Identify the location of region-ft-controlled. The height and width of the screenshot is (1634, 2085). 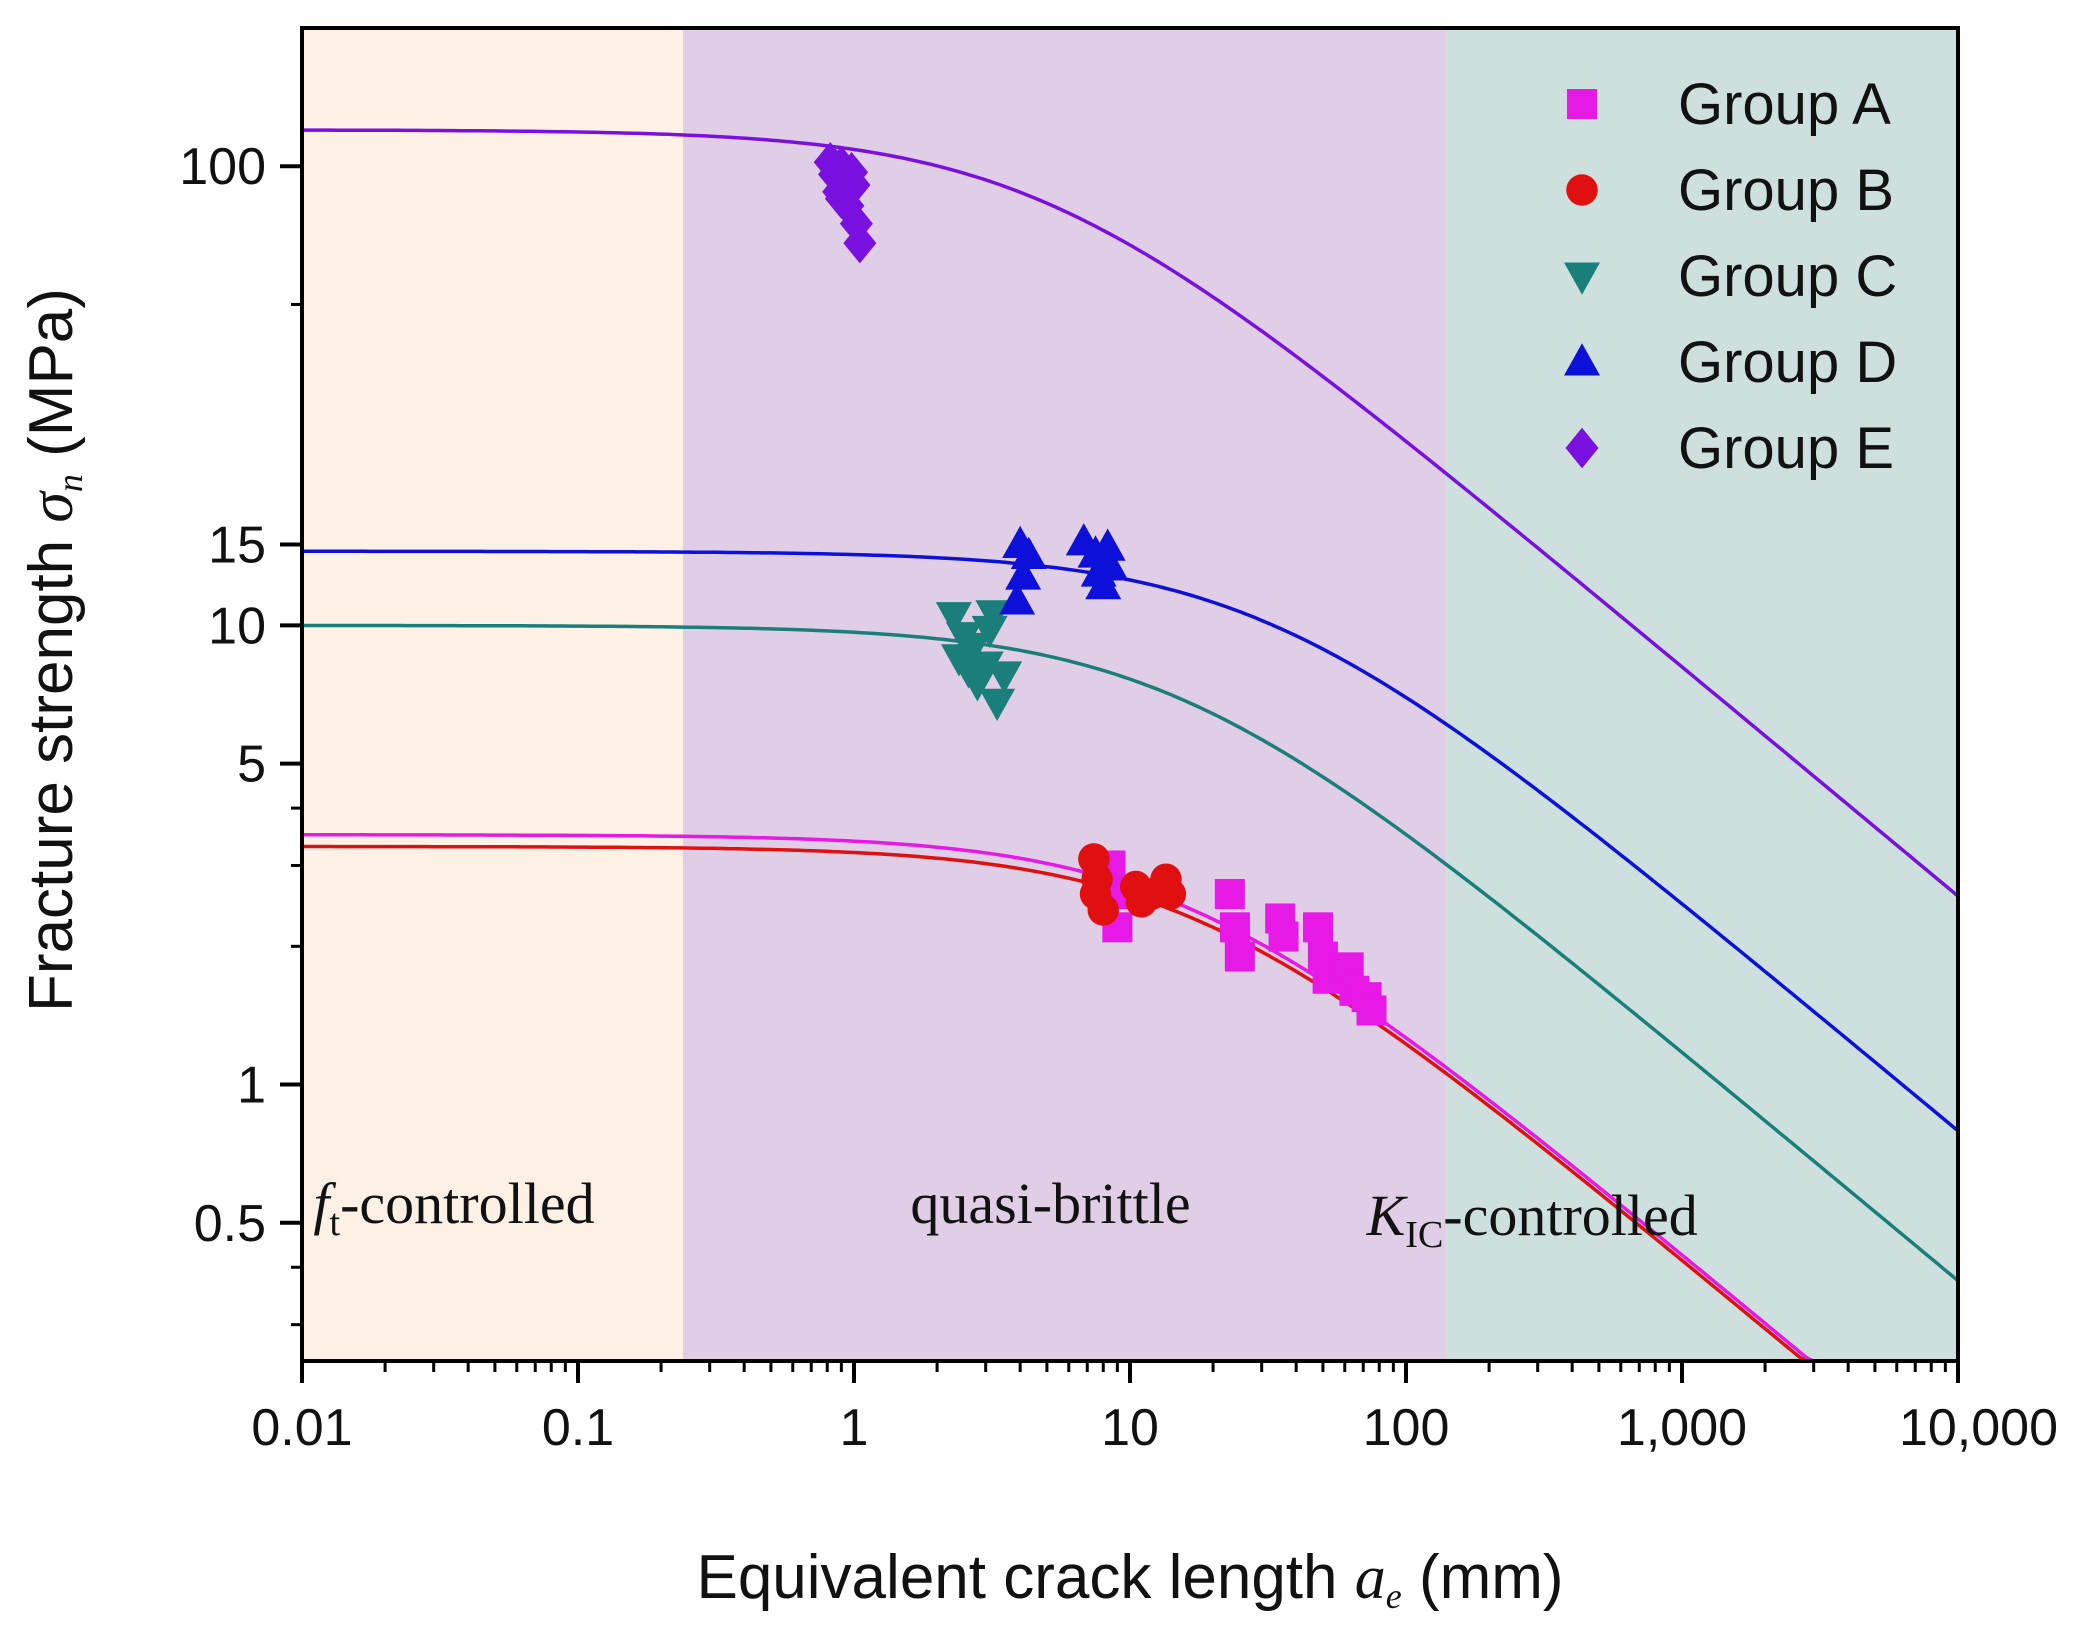
(492, 694).